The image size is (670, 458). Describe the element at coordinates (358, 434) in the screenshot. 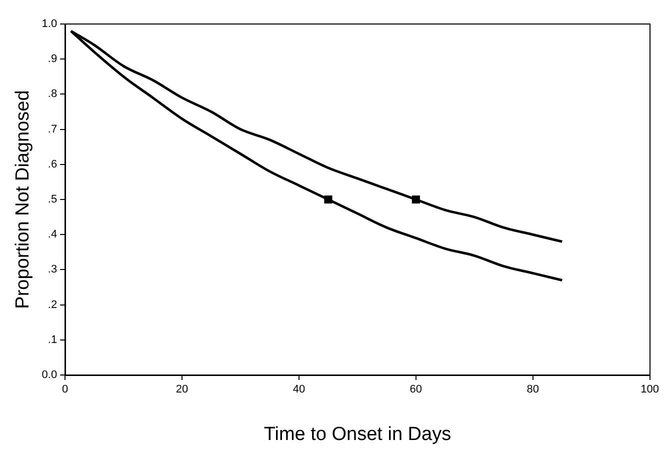

I see `x-axis-title: Time to Onset in Days` at that location.